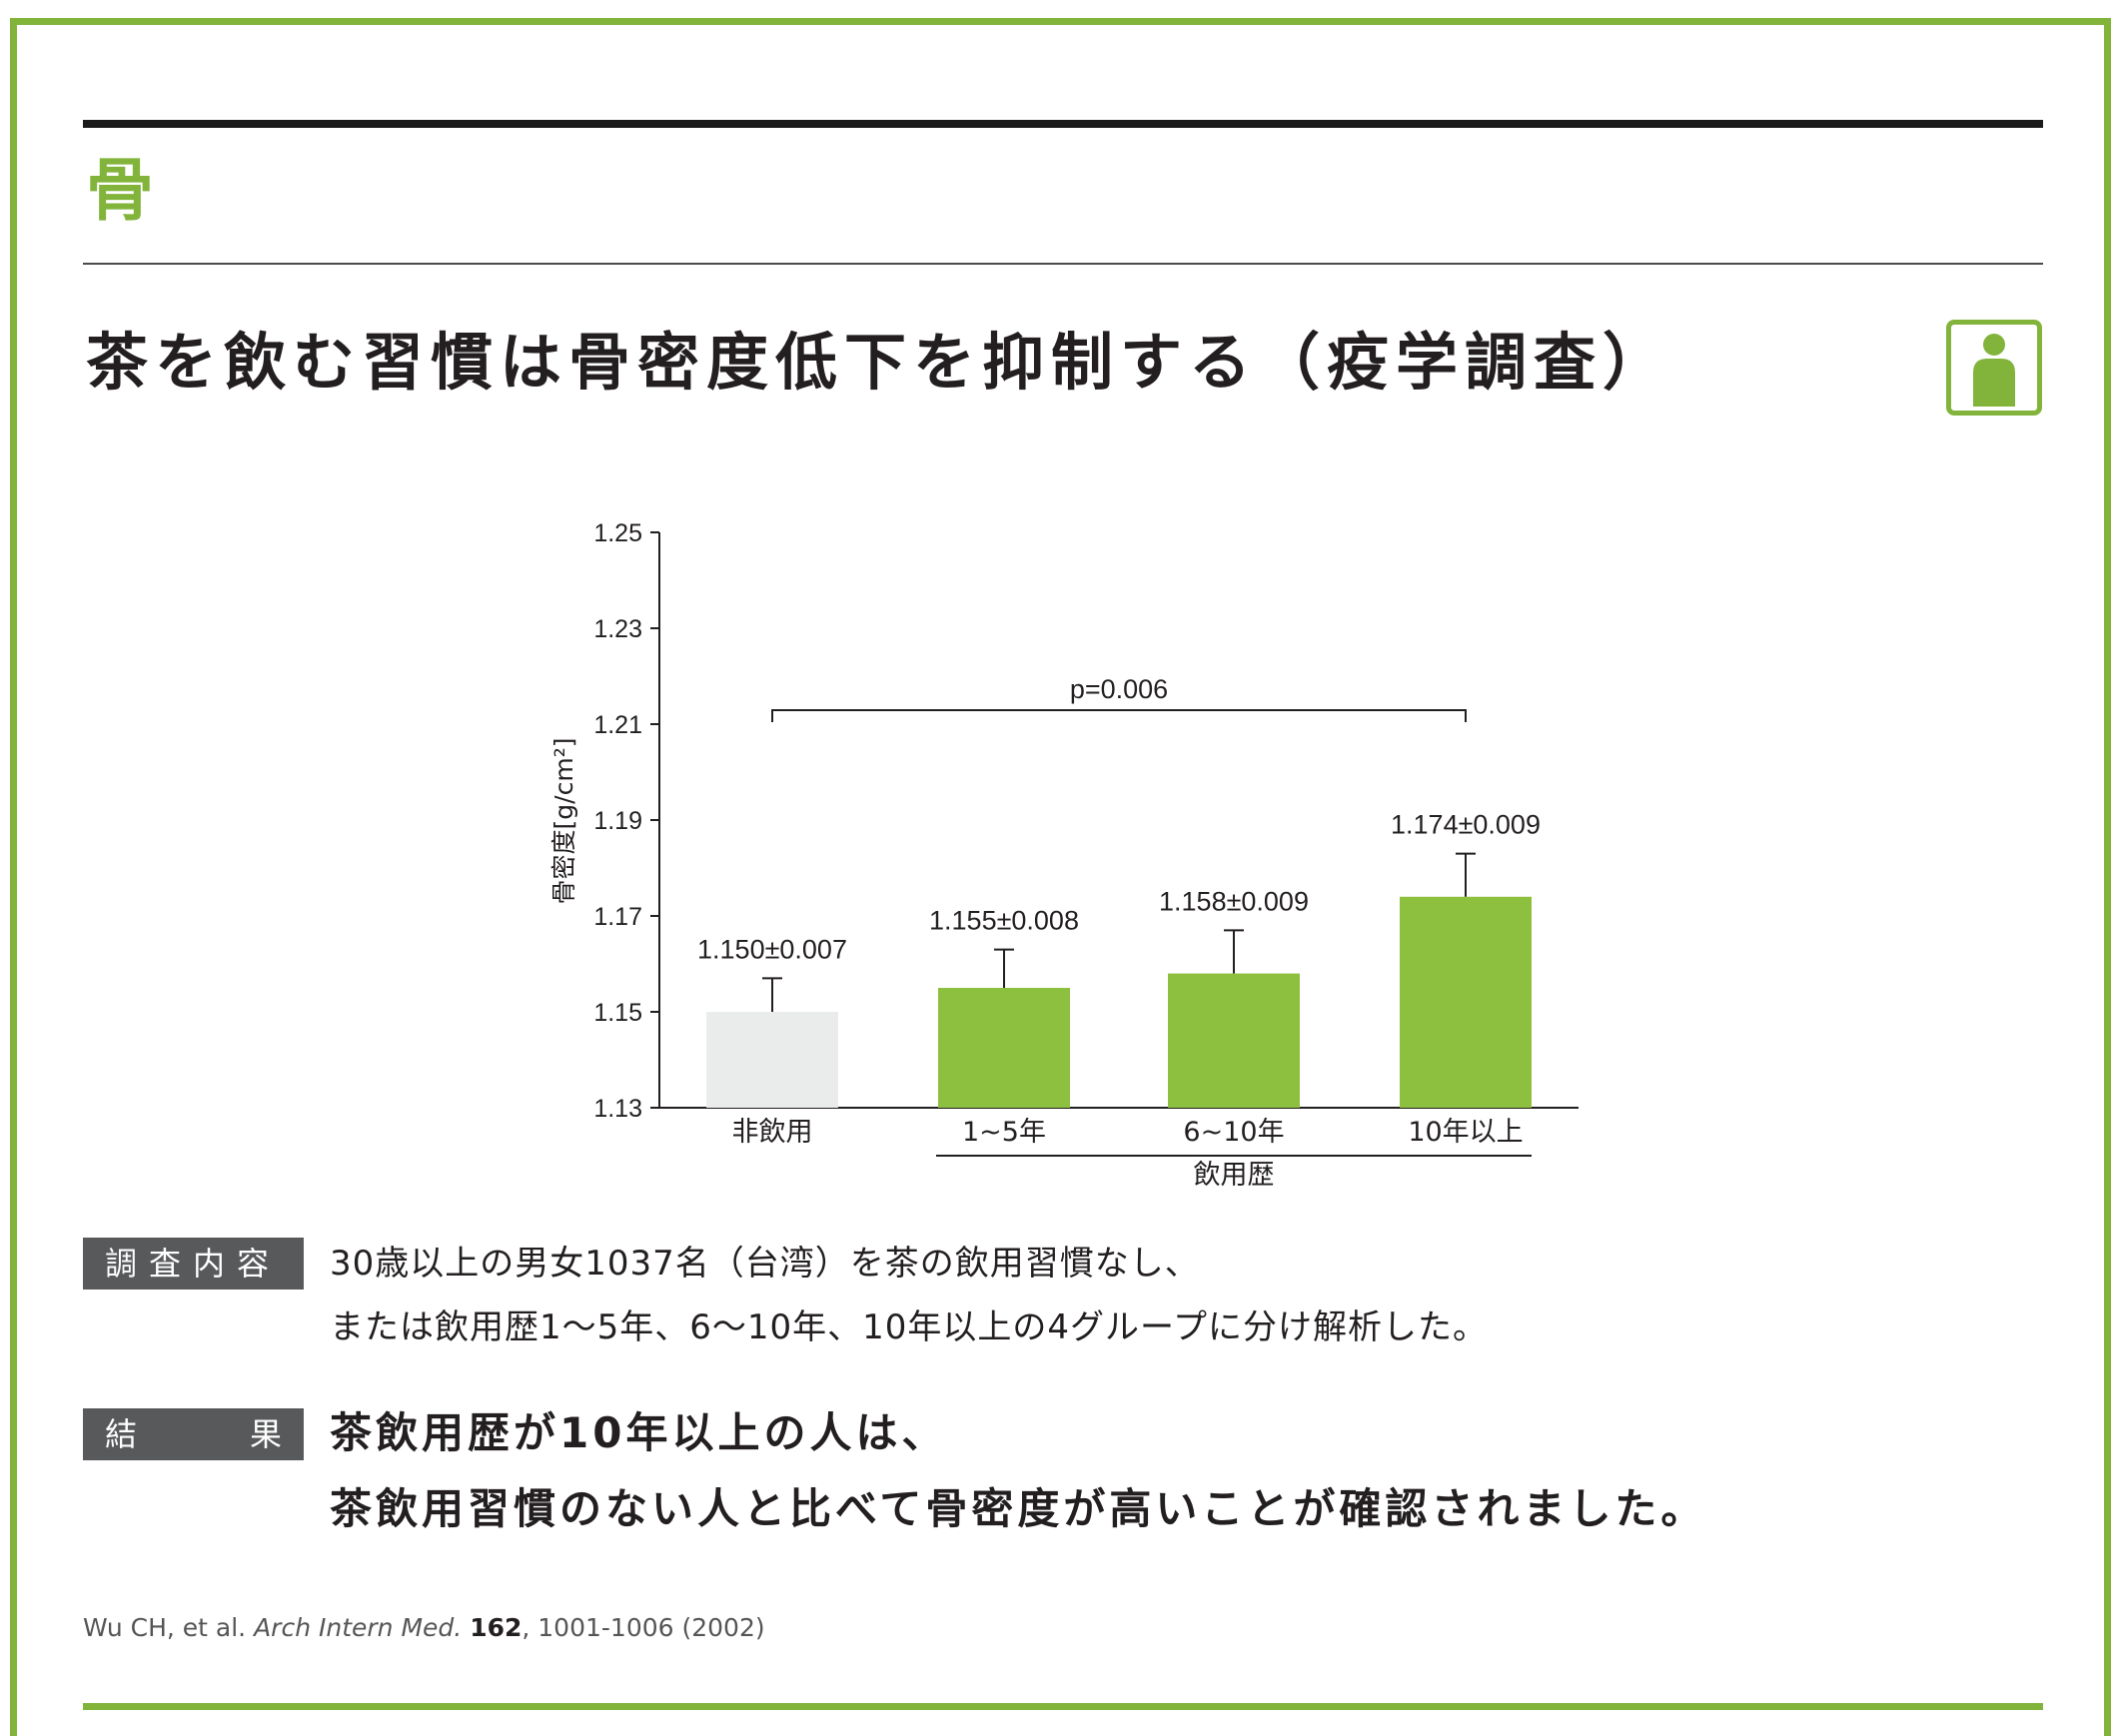 This screenshot has width=2121, height=1736. Describe the element at coordinates (1063, 264) in the screenshot. I see `section-divider` at that location.